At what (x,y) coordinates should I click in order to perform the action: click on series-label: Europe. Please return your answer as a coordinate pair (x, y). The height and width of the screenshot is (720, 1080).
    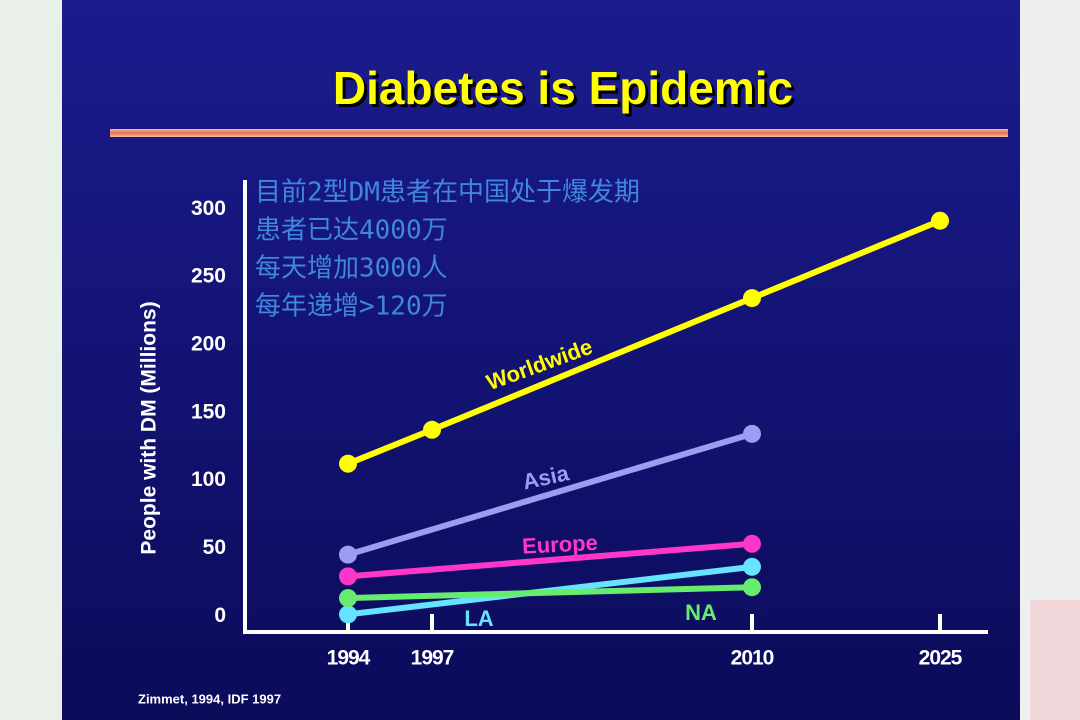
    Looking at the image, I should click on (559, 544).